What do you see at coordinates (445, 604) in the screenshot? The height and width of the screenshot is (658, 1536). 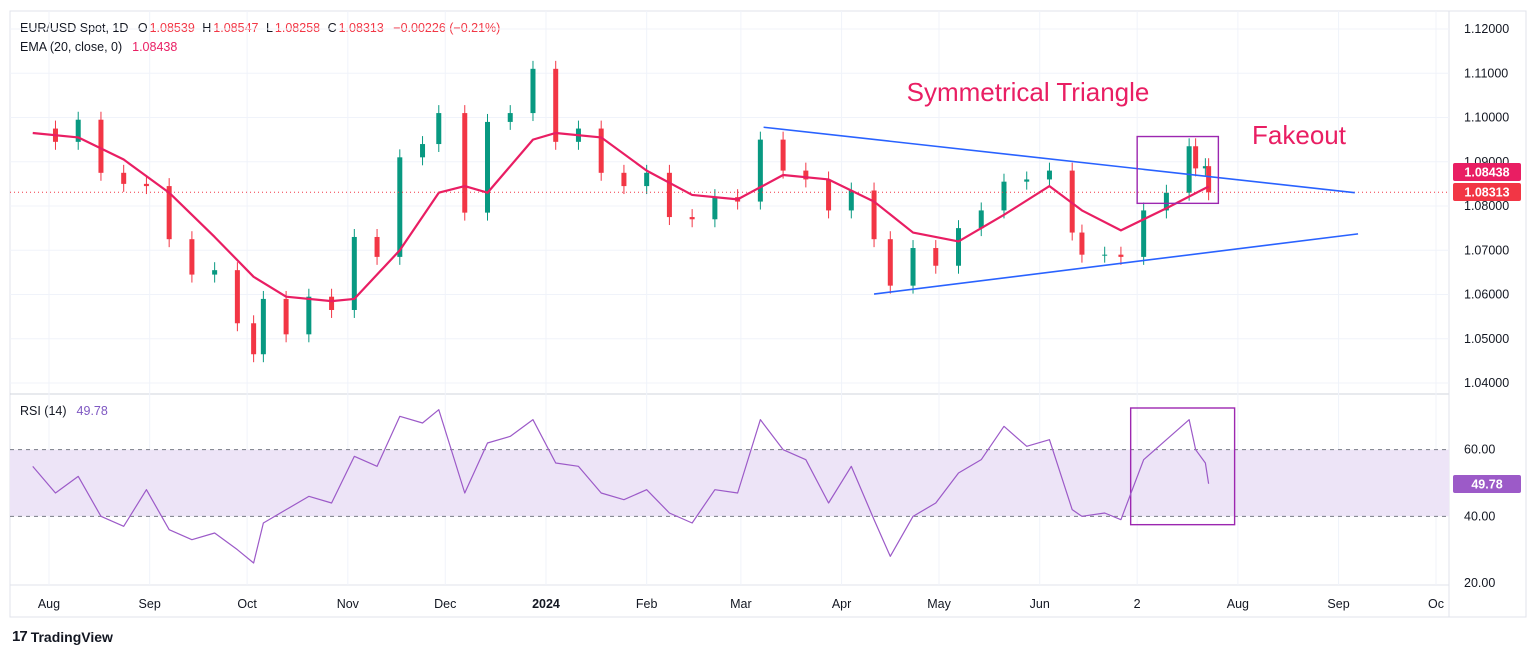 I see `x-tick-label: Dec` at bounding box center [445, 604].